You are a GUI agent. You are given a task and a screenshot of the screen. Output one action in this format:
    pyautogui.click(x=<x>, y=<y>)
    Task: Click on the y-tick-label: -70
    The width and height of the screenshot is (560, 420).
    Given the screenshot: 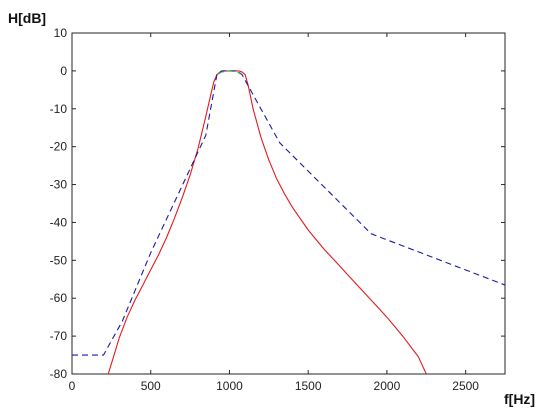 What is the action you would take?
    pyautogui.click(x=59, y=336)
    